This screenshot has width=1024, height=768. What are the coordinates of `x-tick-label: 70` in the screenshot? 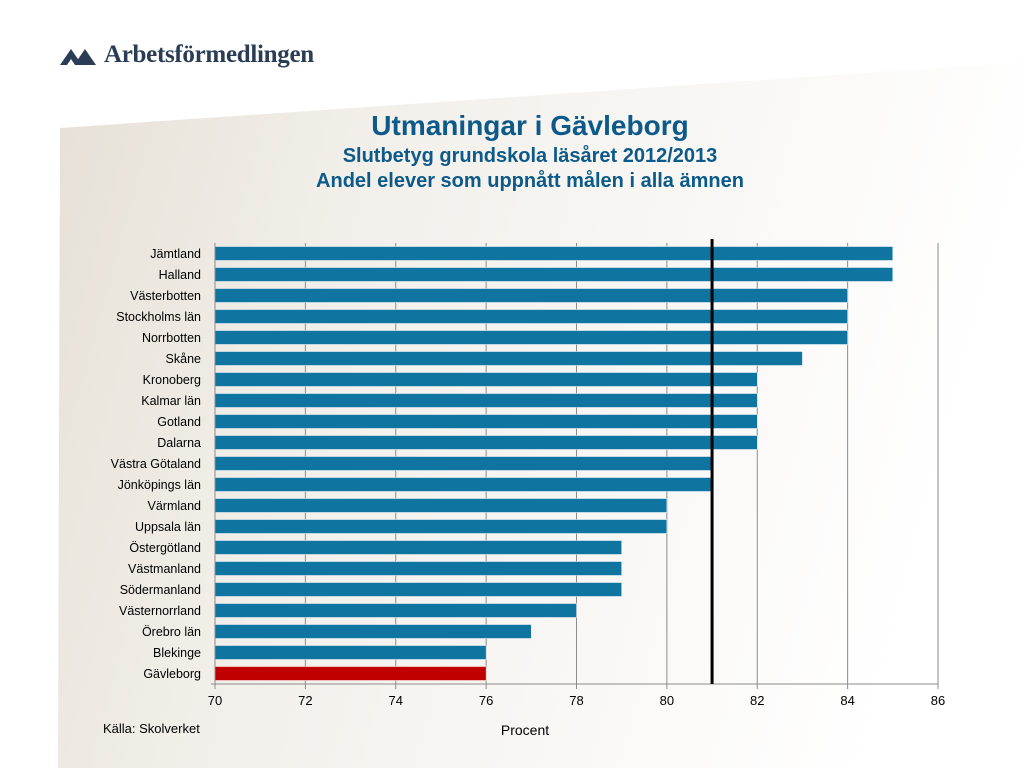 It's located at (215, 700).